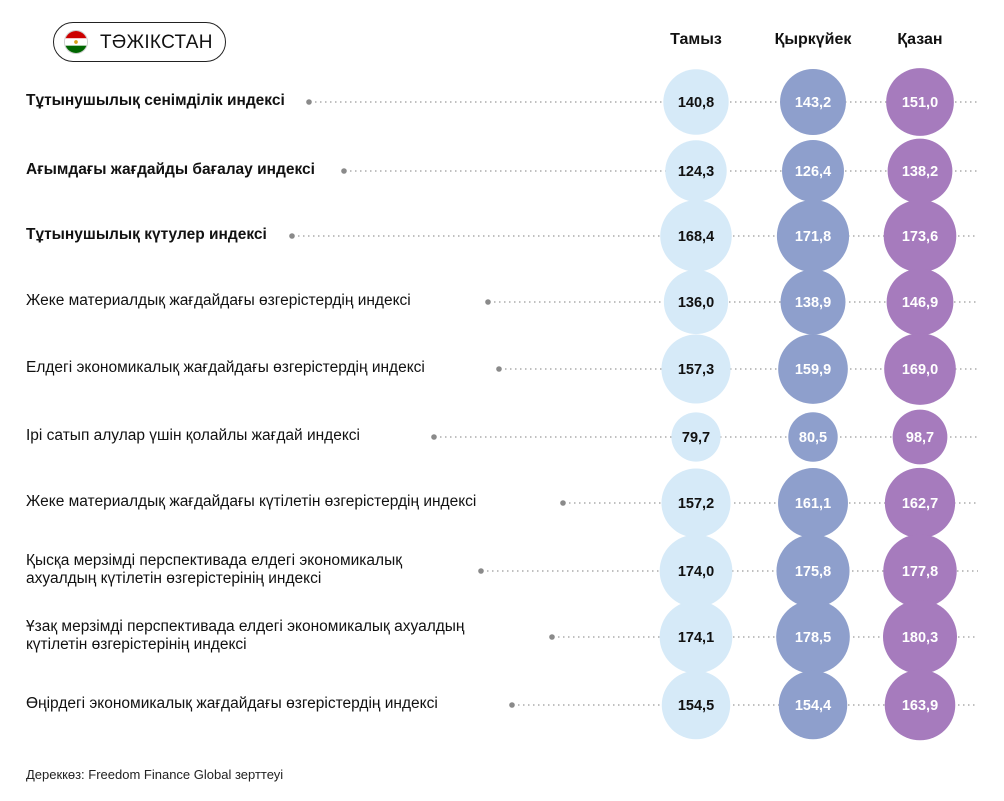 The height and width of the screenshot is (801, 1004). I want to click on row-label-line: Тұтынушылық сенімділік индексі, so click(155, 100).